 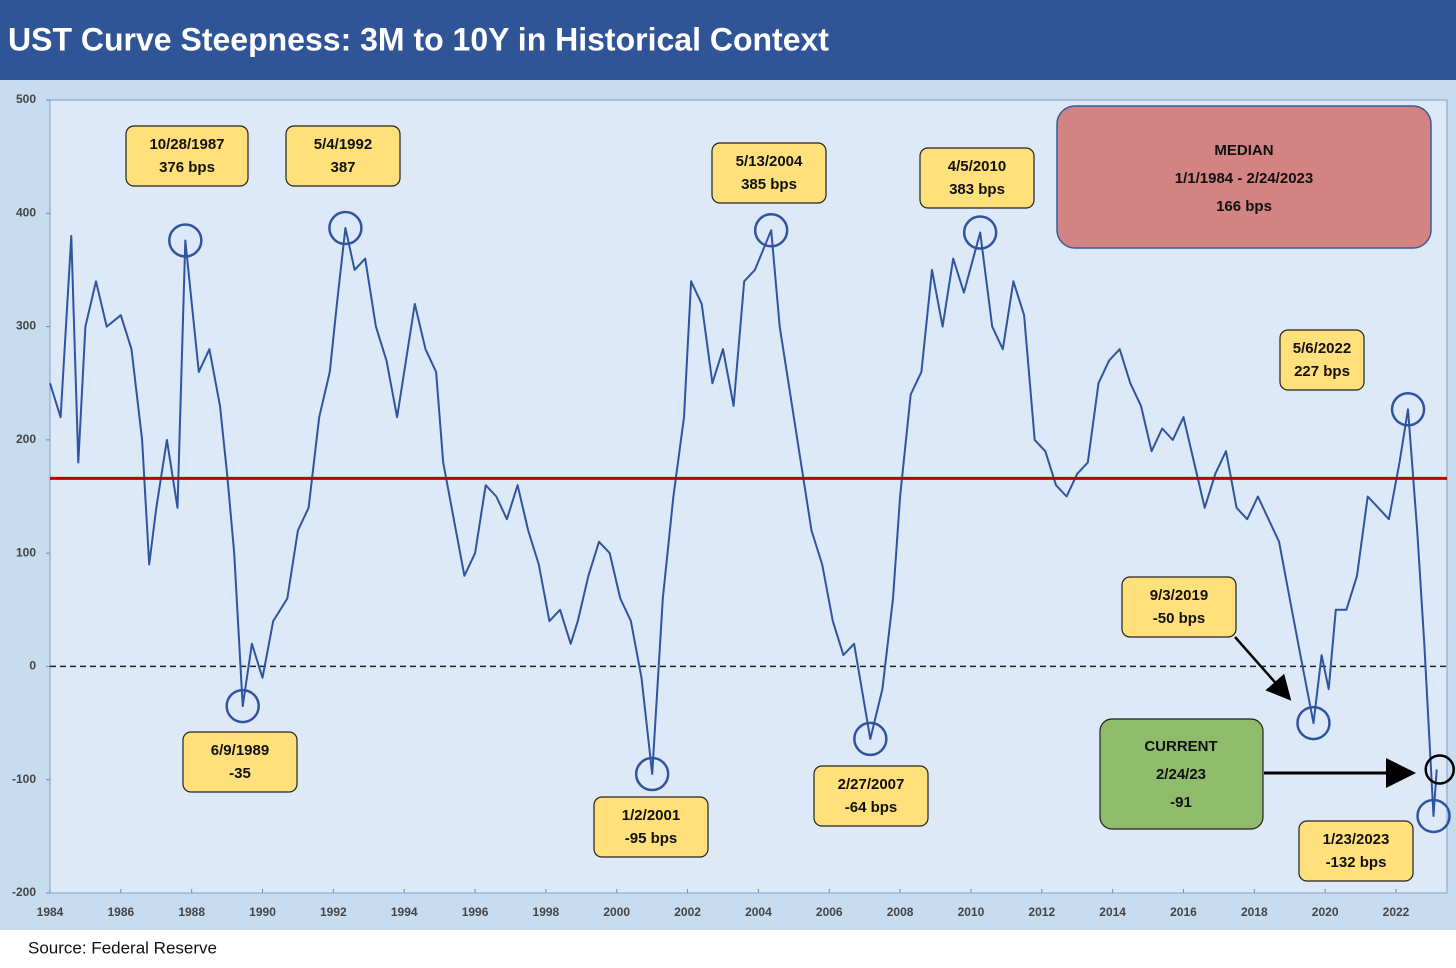 What do you see at coordinates (651, 838) in the screenshot?
I see `annotation-text: -95 bps` at bounding box center [651, 838].